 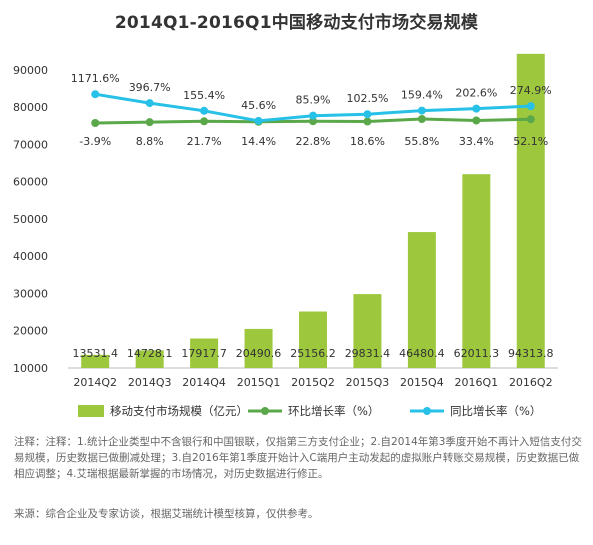 I want to click on mom-data-label: 21.7%, so click(x=204, y=141).